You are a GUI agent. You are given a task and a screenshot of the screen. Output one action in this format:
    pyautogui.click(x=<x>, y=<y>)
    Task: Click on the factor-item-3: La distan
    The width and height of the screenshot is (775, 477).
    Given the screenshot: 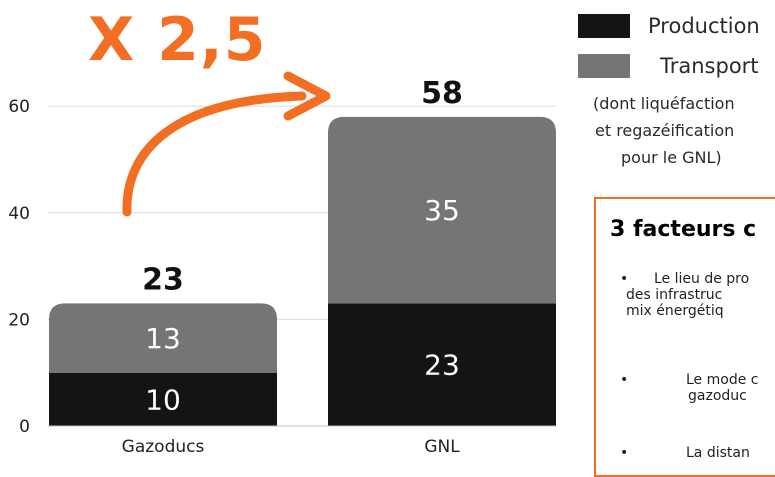 What is the action you would take?
    pyautogui.click(x=718, y=453)
    